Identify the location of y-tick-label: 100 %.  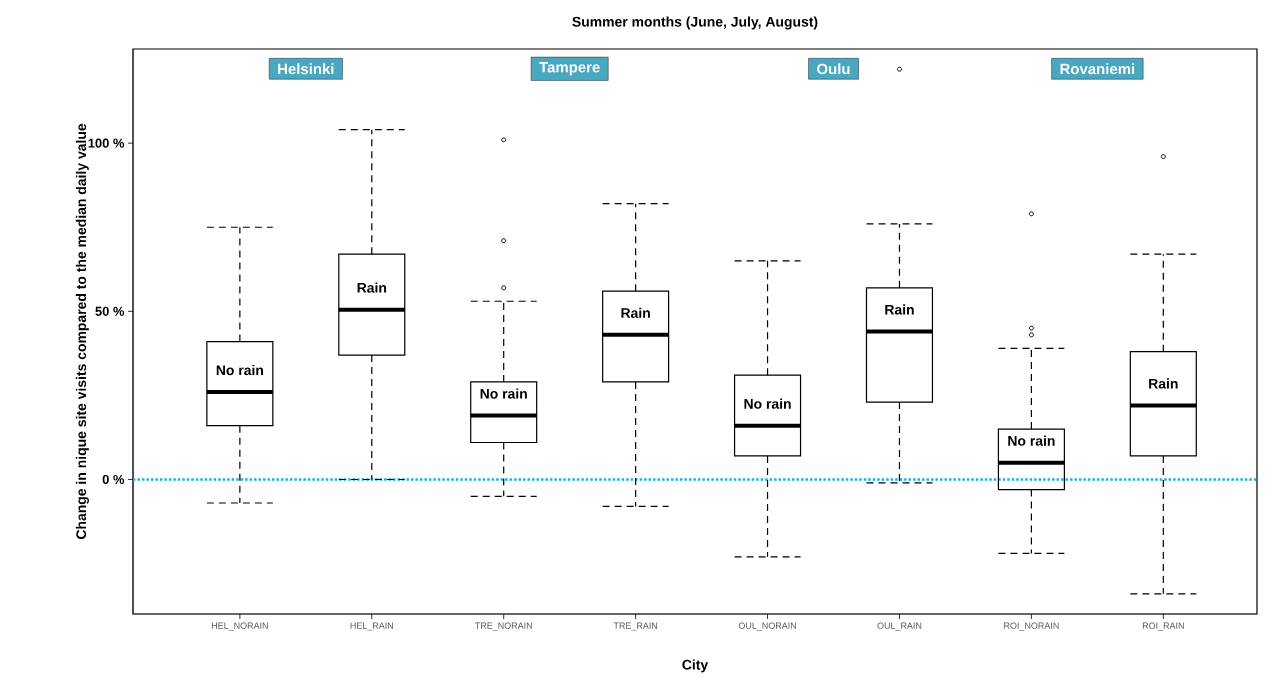
(106, 143).